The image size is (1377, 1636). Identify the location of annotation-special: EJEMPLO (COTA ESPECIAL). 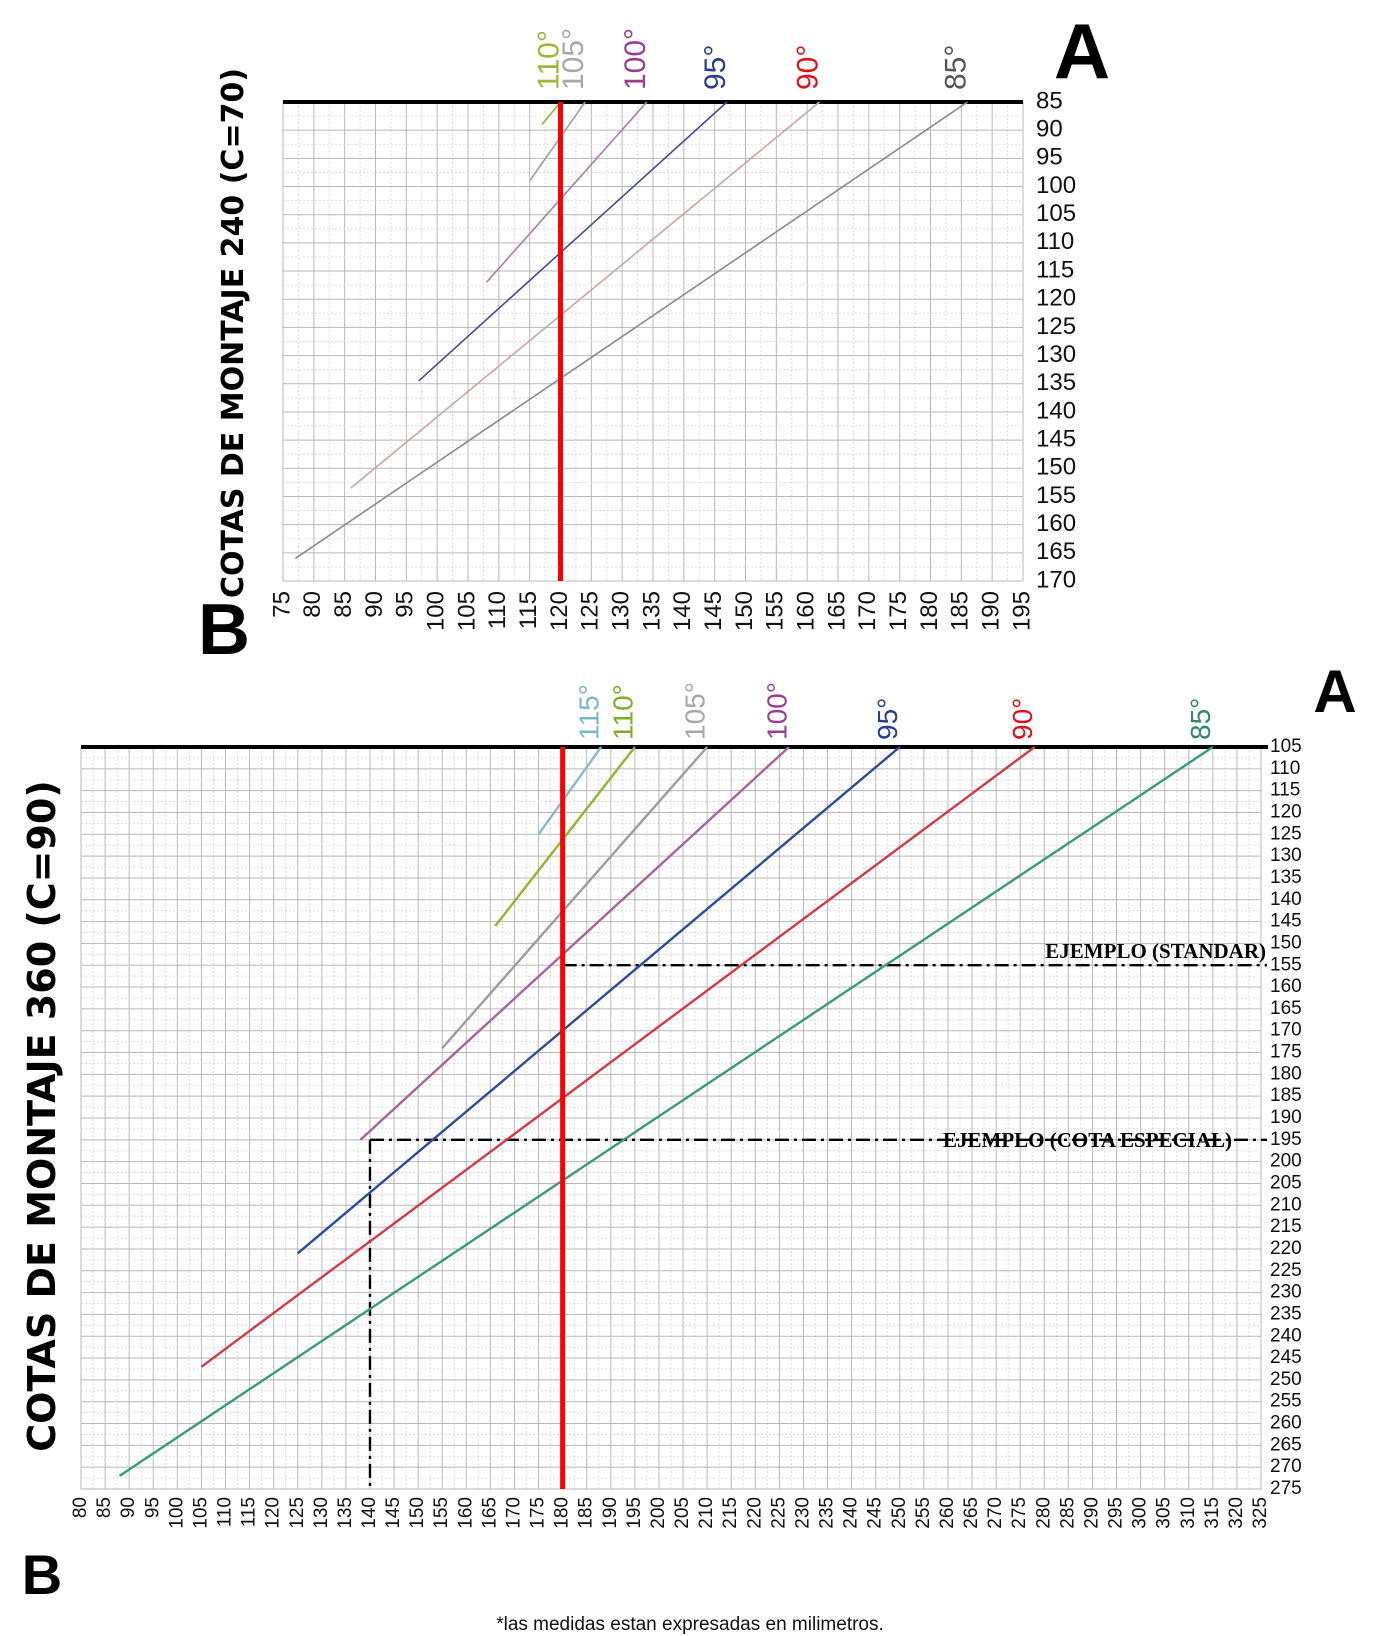
(1087, 1140).